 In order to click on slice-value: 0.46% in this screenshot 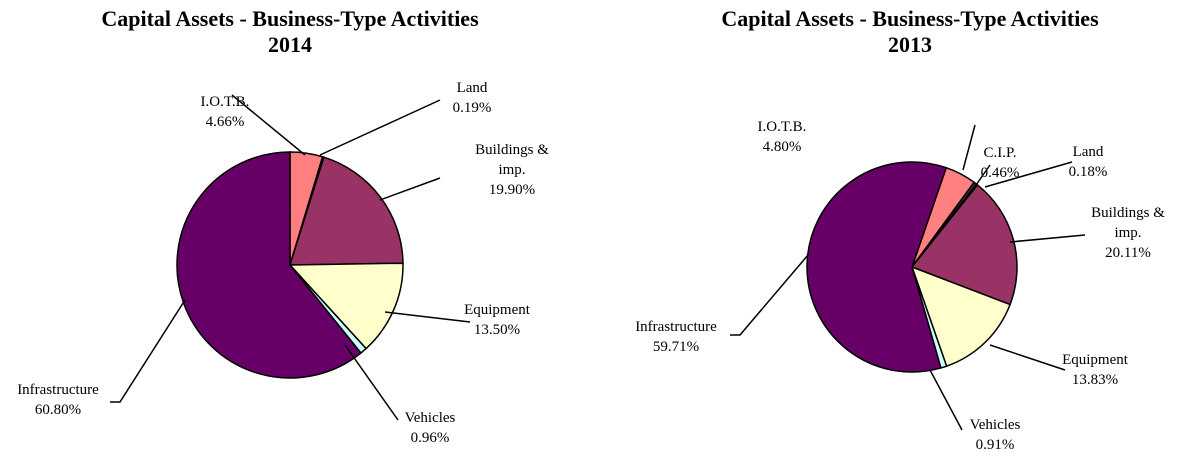, I will do `click(1000, 173)`.